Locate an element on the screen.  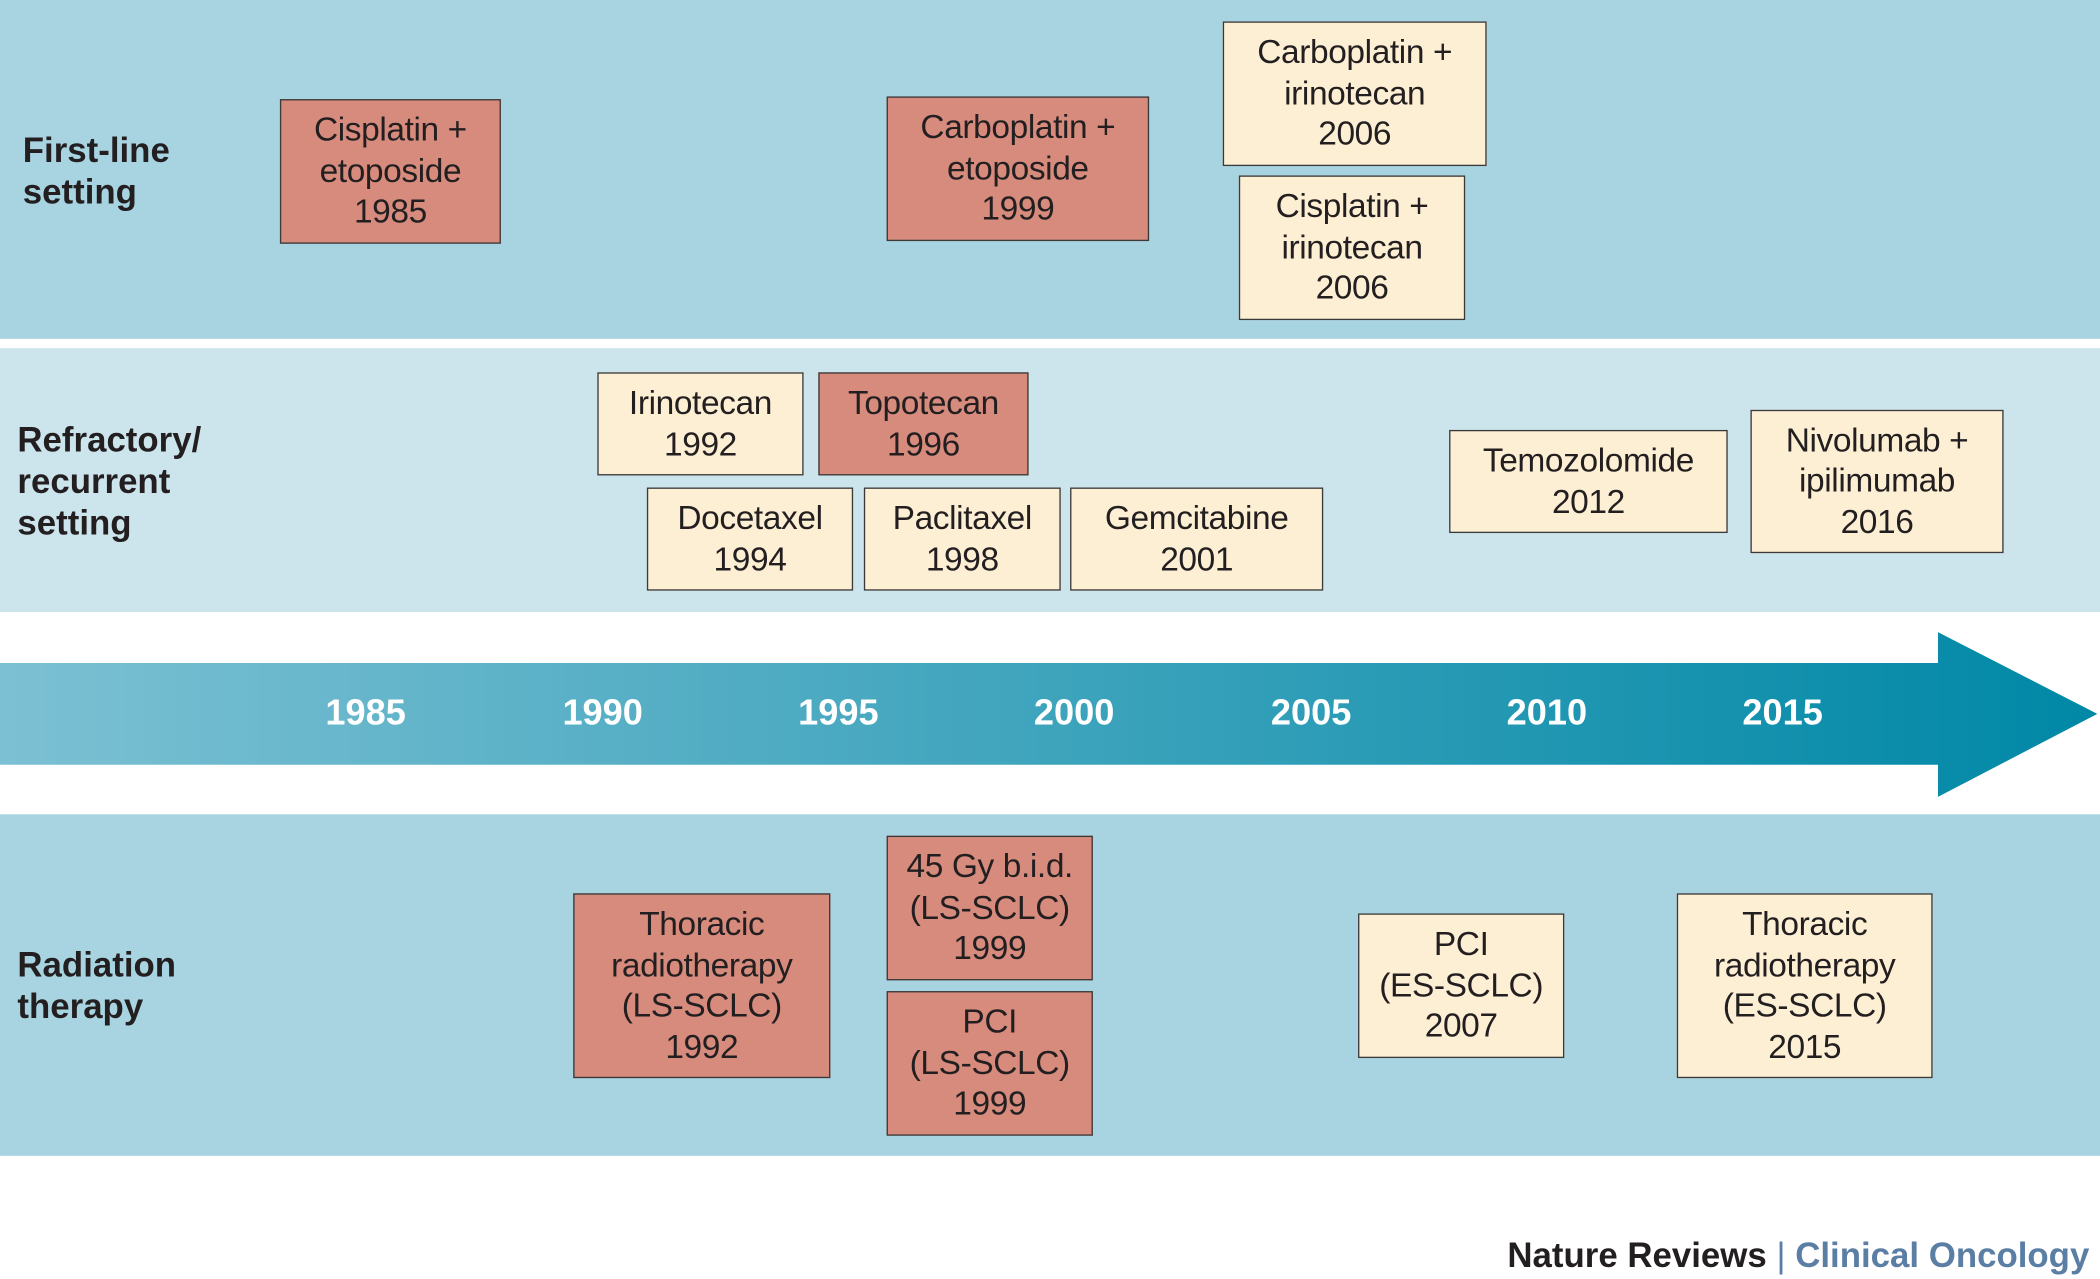
row-label-line: recurrent is located at coordinates (94, 480).